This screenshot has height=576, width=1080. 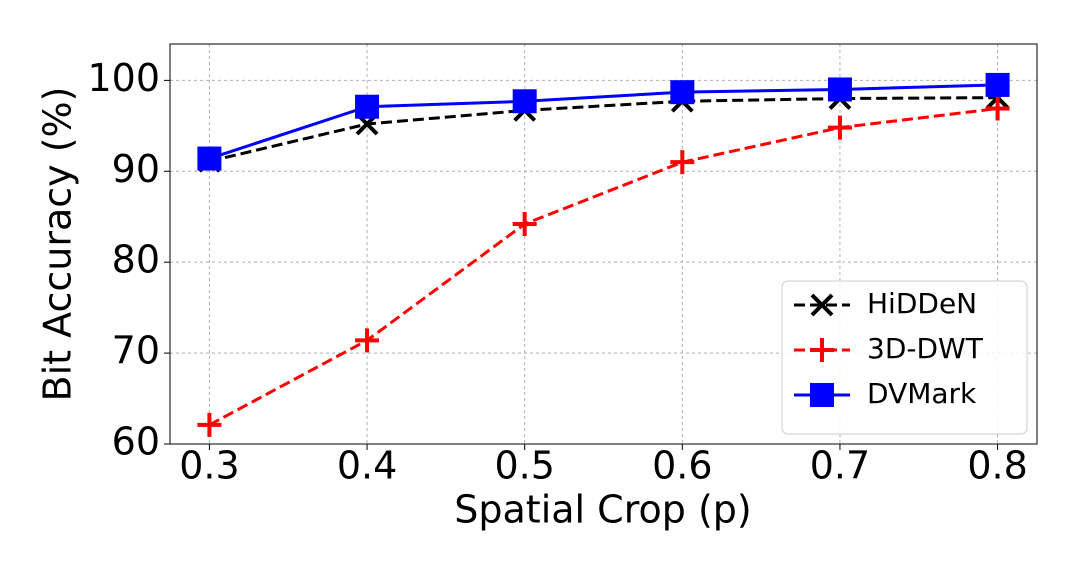 I want to click on y-tick-label: 100, so click(x=123, y=78).